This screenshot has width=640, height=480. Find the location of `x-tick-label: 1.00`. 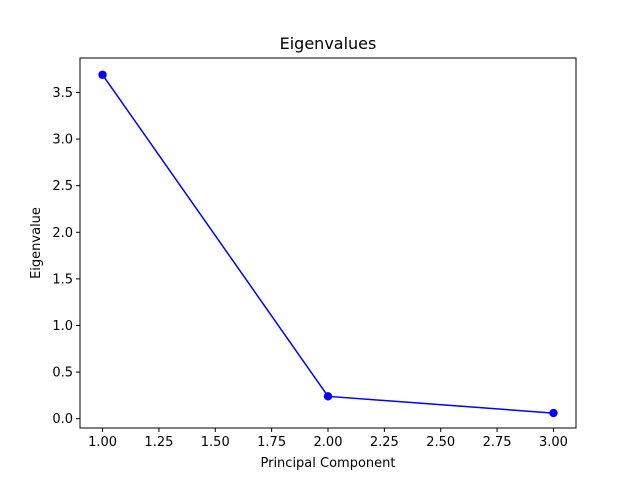

x-tick-label: 1.00 is located at coordinates (102, 442).